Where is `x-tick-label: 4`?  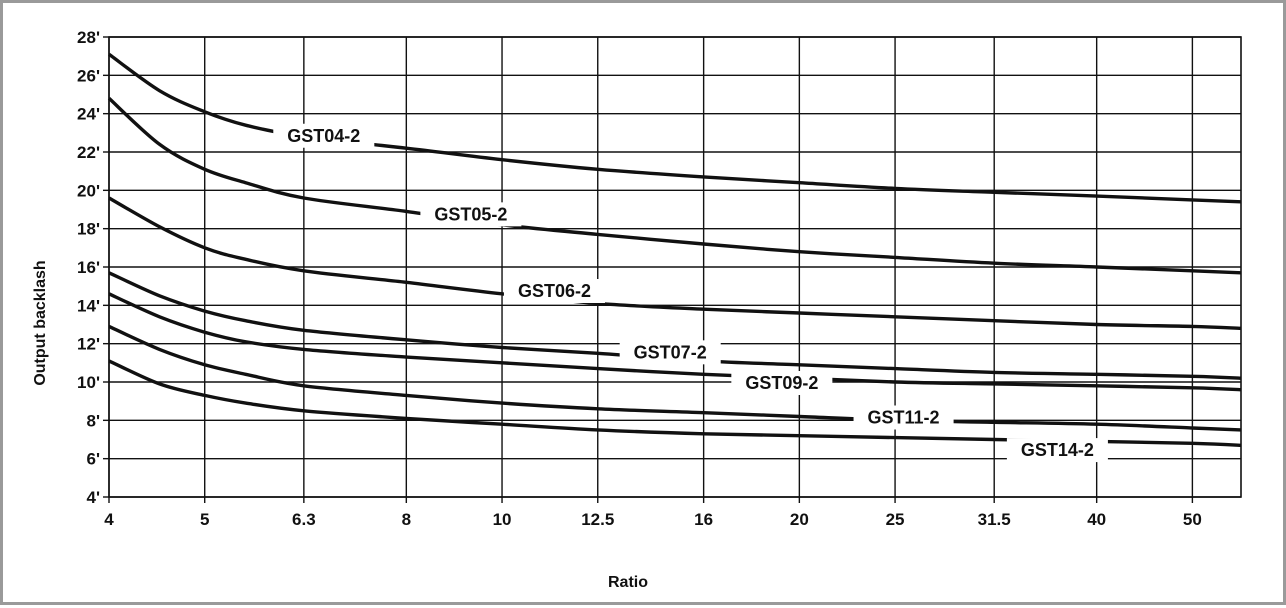 x-tick-label: 4 is located at coordinates (109, 519).